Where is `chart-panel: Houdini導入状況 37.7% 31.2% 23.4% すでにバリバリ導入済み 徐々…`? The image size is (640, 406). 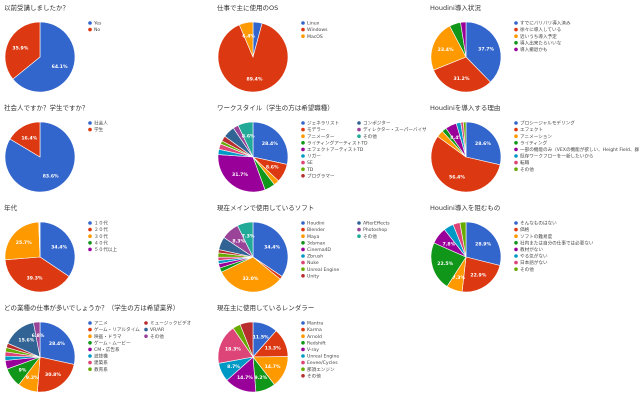 chart-panel: Houdini導入状況 37.7% 31.2% 23.4% すでにバリバリ導入済み 徐々… is located at coordinates (532, 50).